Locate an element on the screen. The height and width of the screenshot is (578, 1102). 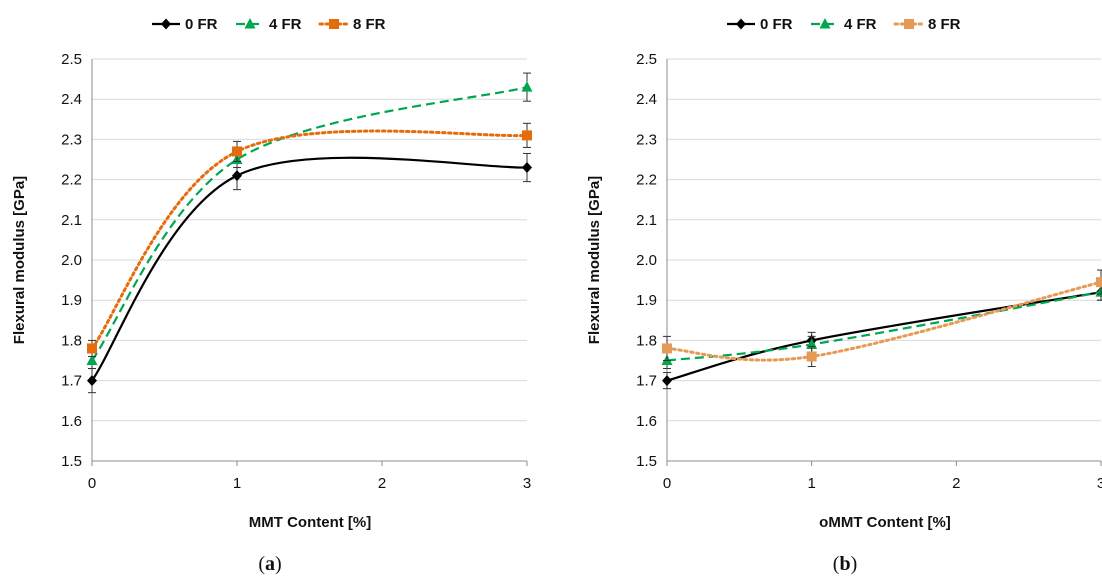
caption-letter: b is located at coordinates (844, 564).